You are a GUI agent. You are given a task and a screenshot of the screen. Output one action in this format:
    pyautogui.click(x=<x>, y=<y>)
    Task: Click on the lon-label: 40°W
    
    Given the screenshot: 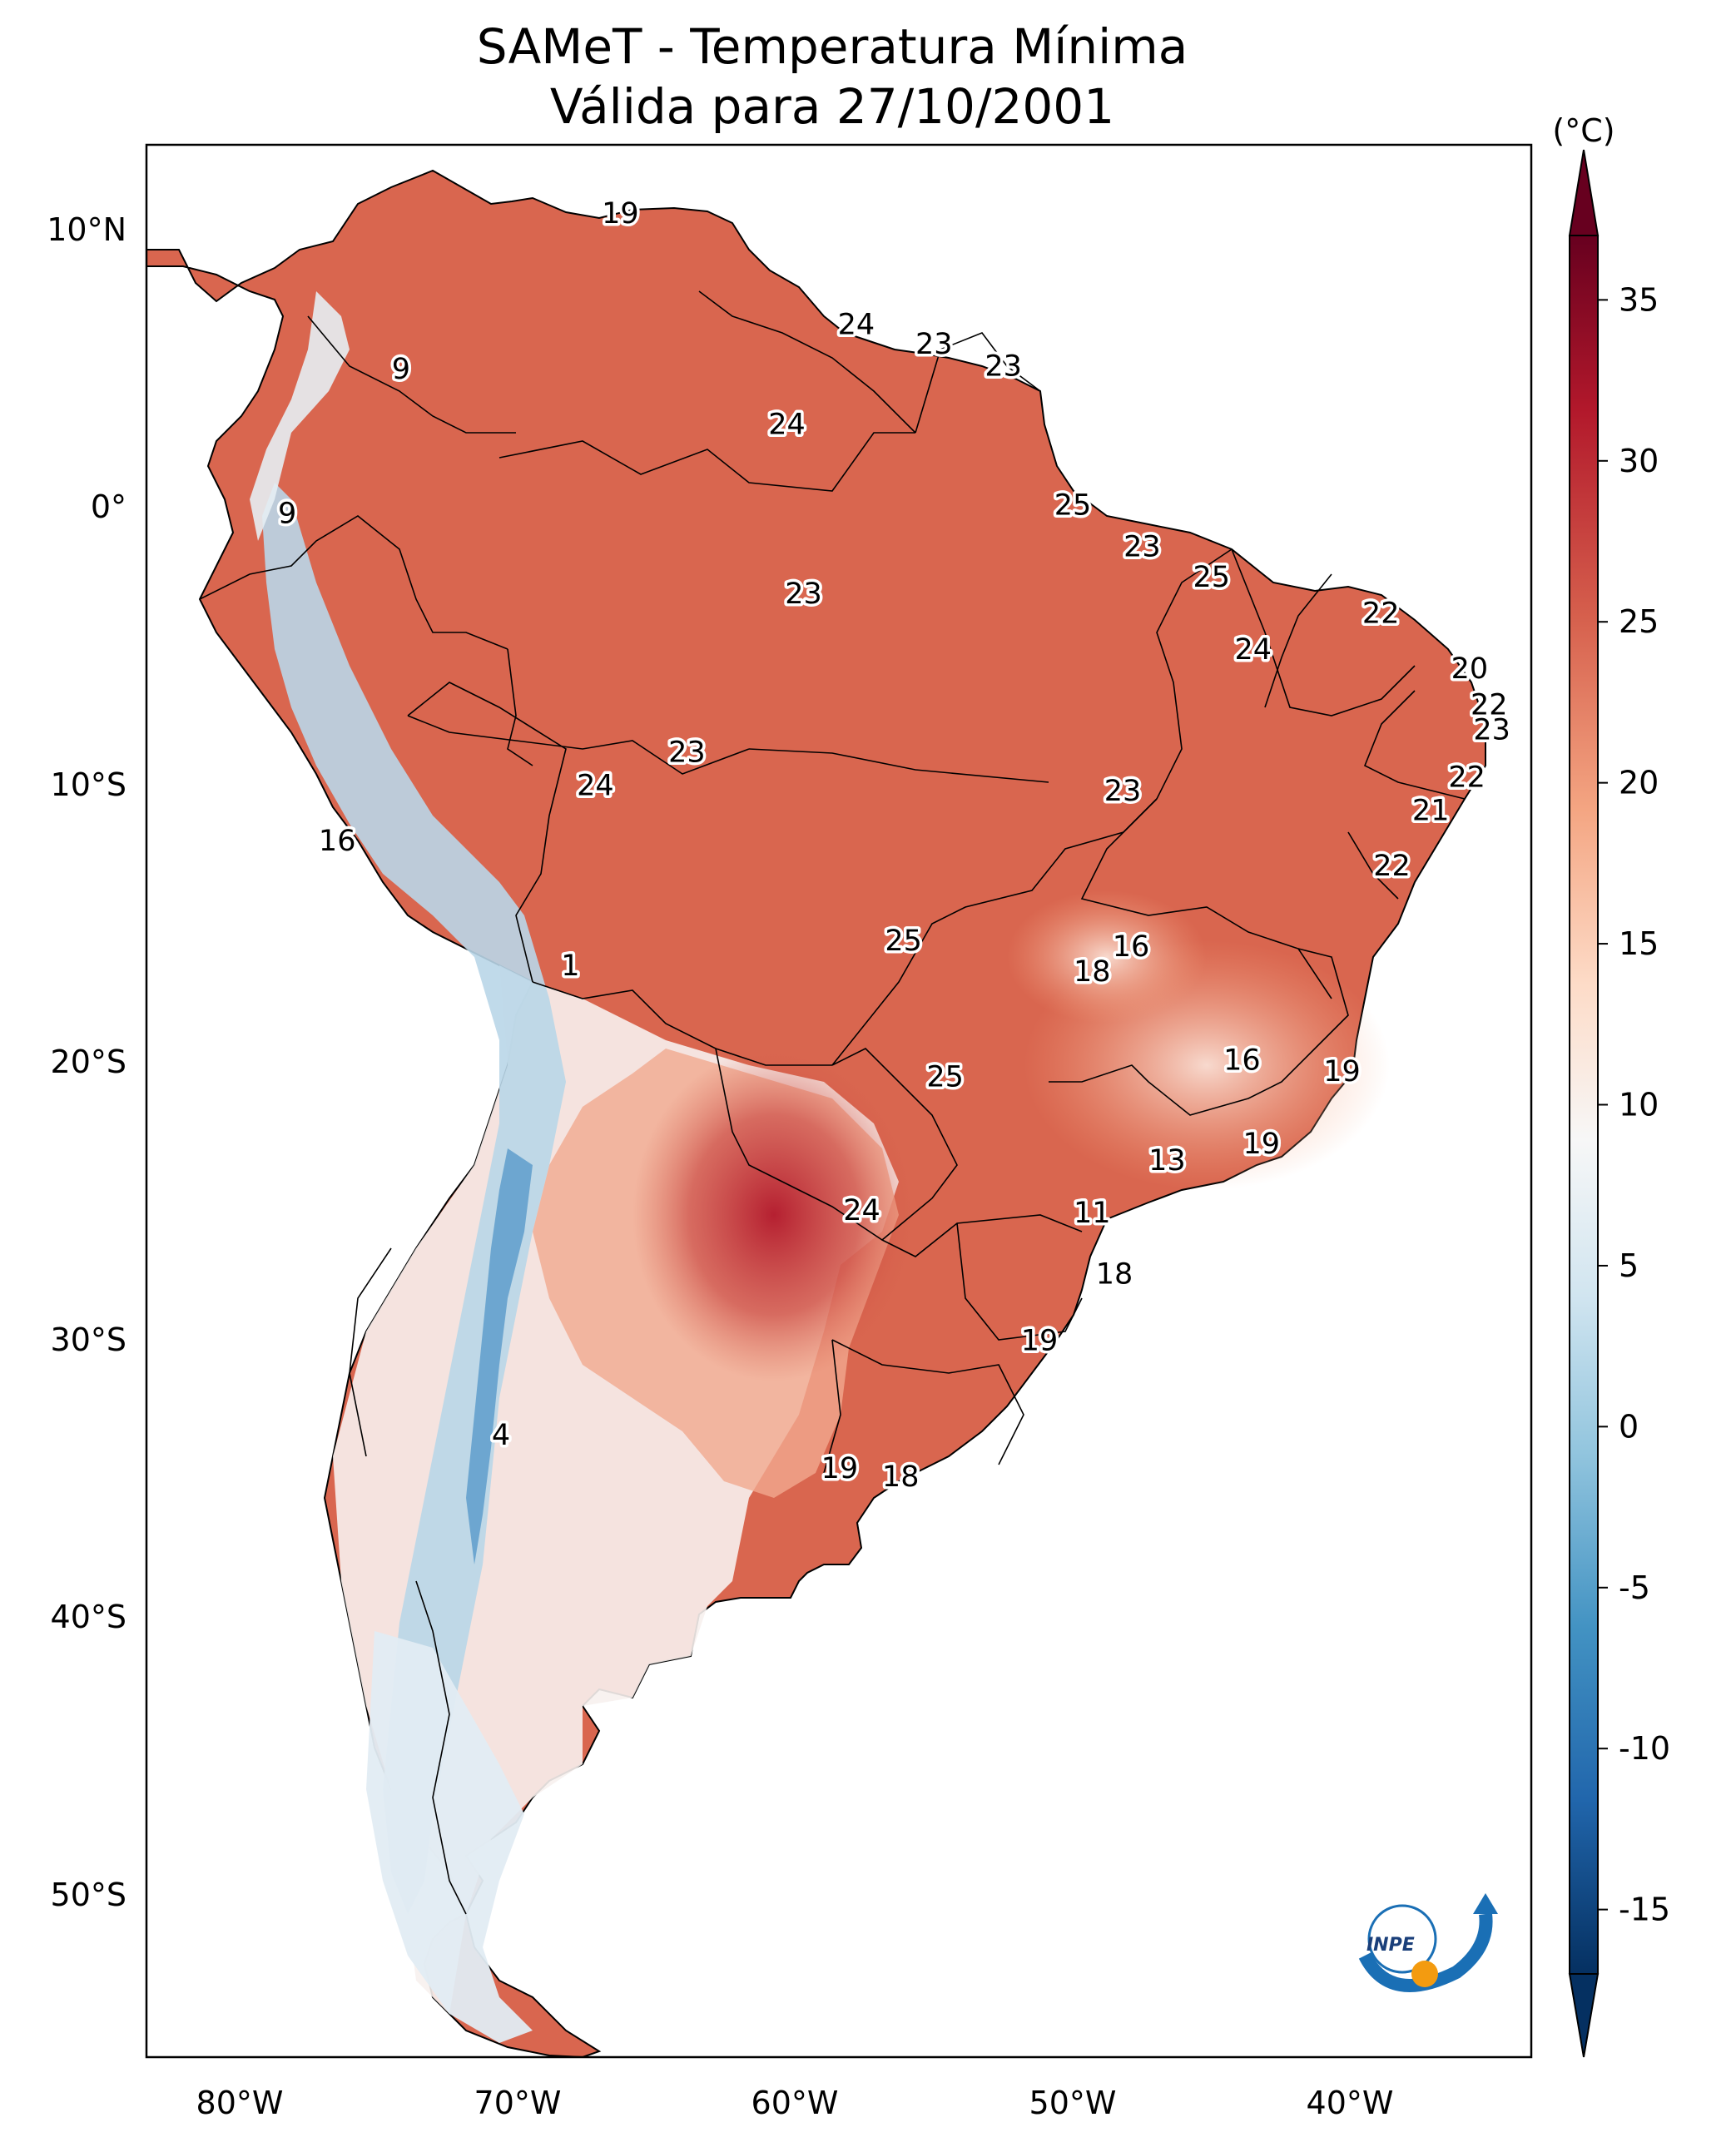 What is the action you would take?
    pyautogui.click(x=1350, y=2103)
    